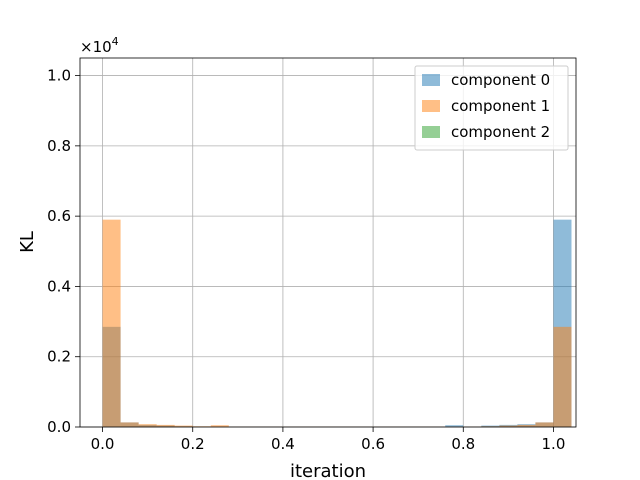  What do you see at coordinates (27, 242) in the screenshot?
I see `y-axis-title: KL` at bounding box center [27, 242].